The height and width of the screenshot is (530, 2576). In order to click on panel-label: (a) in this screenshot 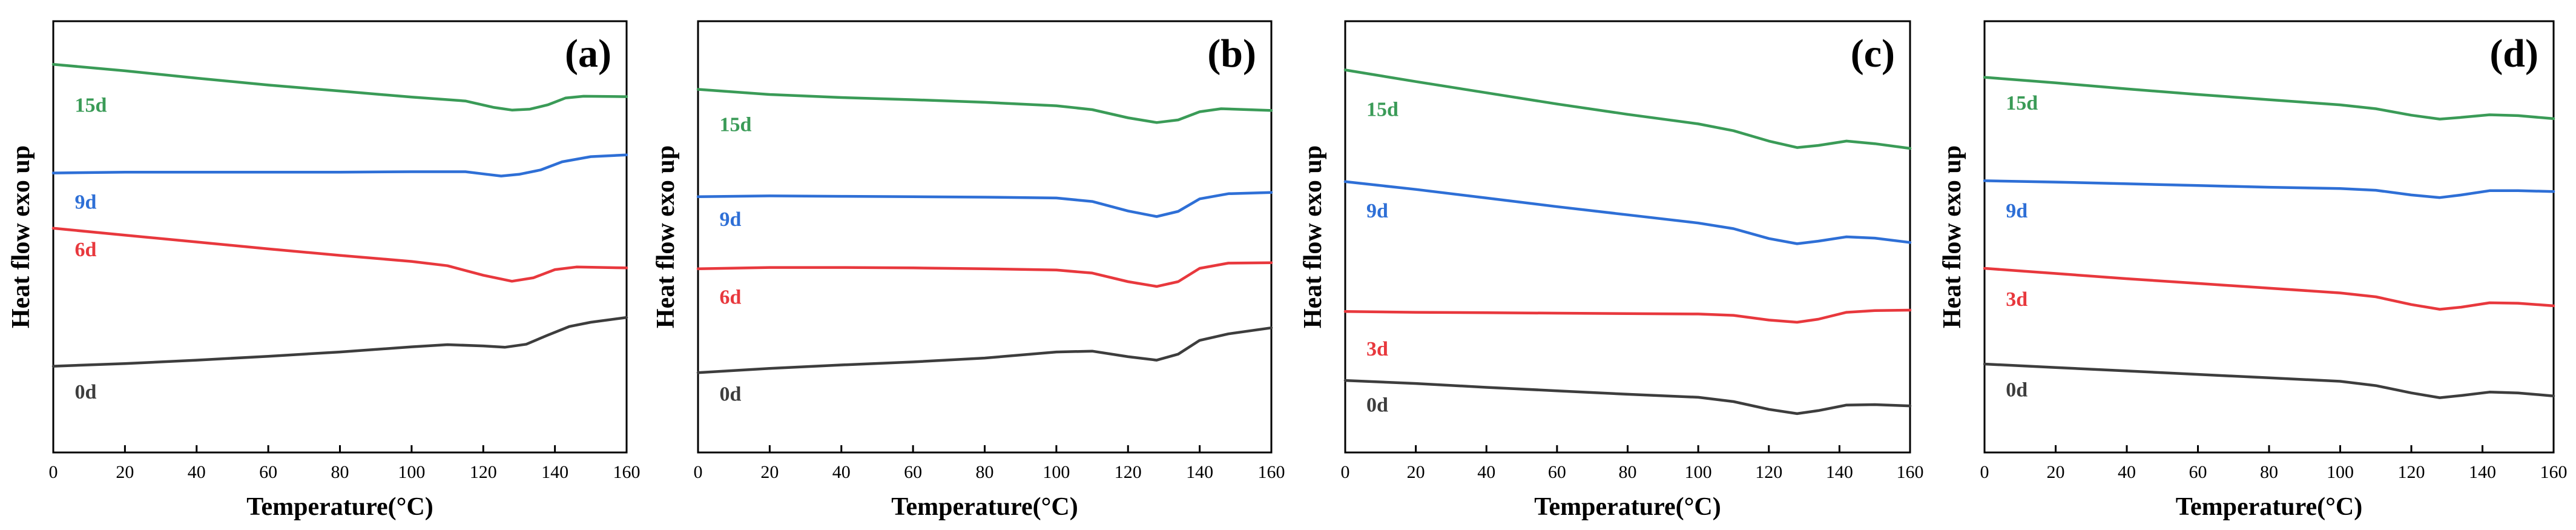, I will do `click(588, 53)`.